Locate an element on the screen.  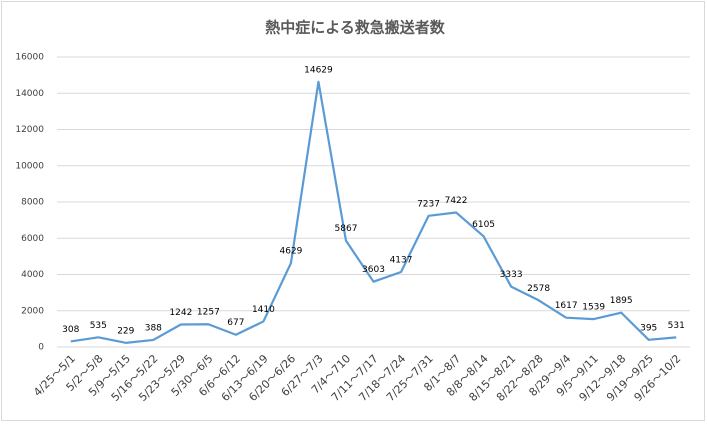
y-tick-label: 14000 is located at coordinates (29, 94).